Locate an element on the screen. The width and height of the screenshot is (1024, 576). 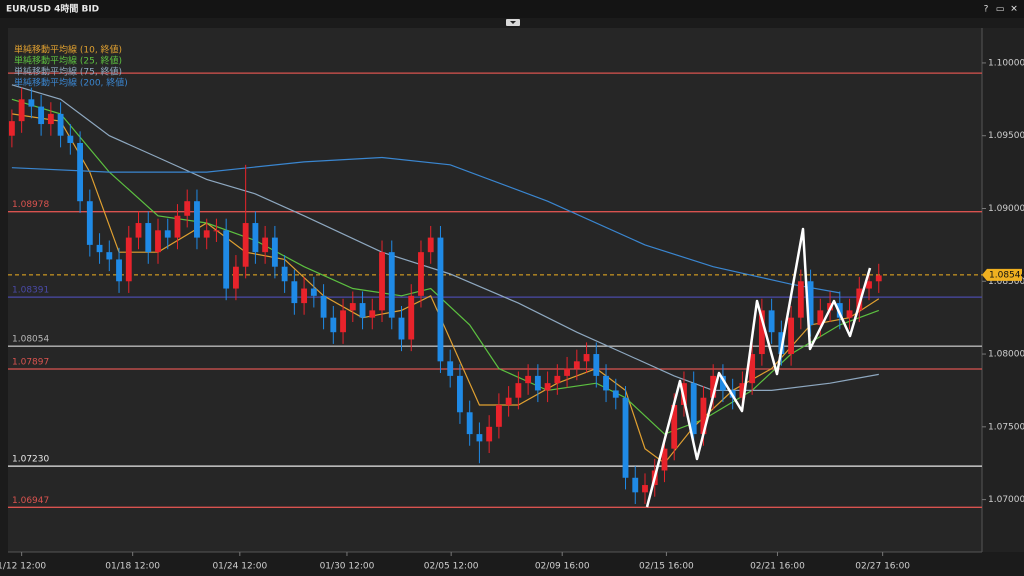
x-tick-label: 02/09 16:00 is located at coordinates (562, 567).